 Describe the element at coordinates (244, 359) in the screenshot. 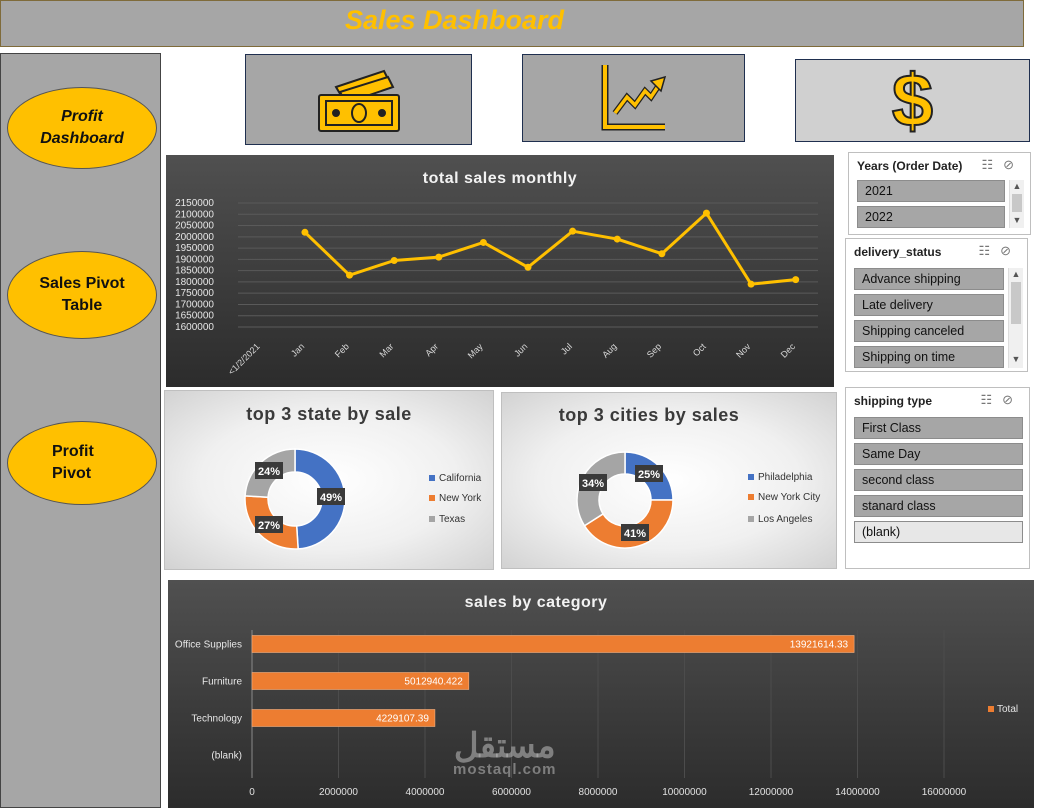

I see `x-tick-label: <1/2/2021` at that location.